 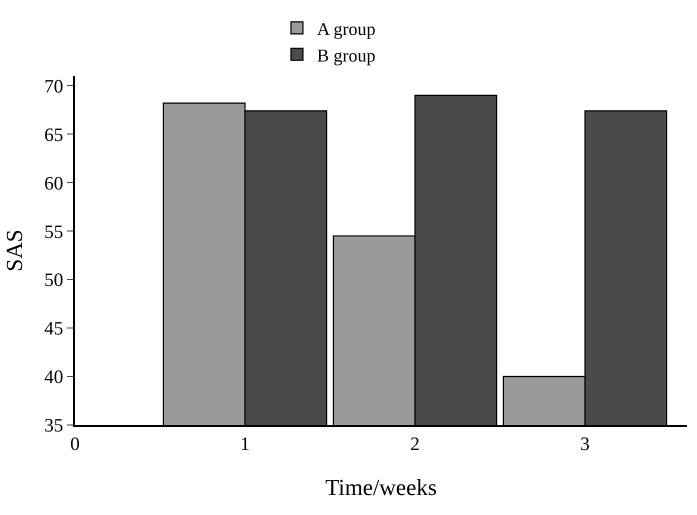 I want to click on y-tick-label: 45, so click(x=54, y=329).